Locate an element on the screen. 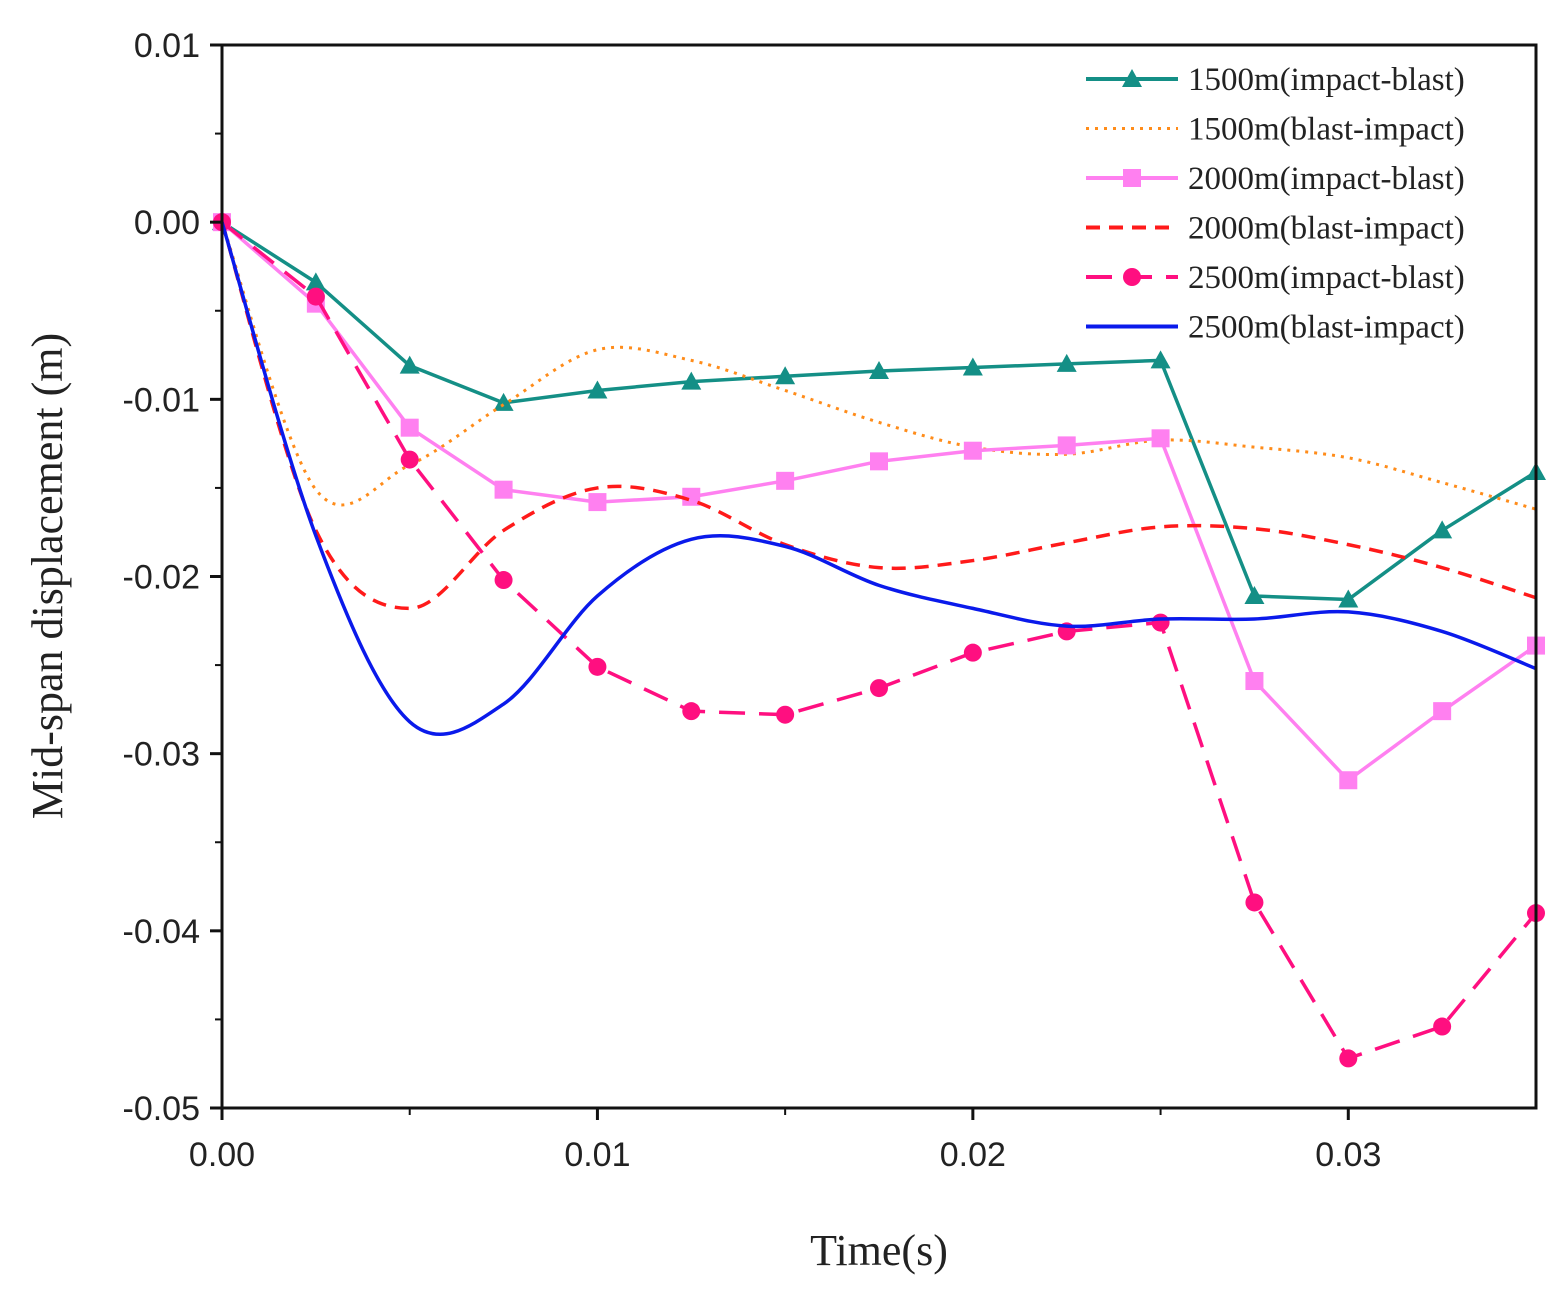  legend-item: 2500m(impact-blast) is located at coordinates (1275, 278).